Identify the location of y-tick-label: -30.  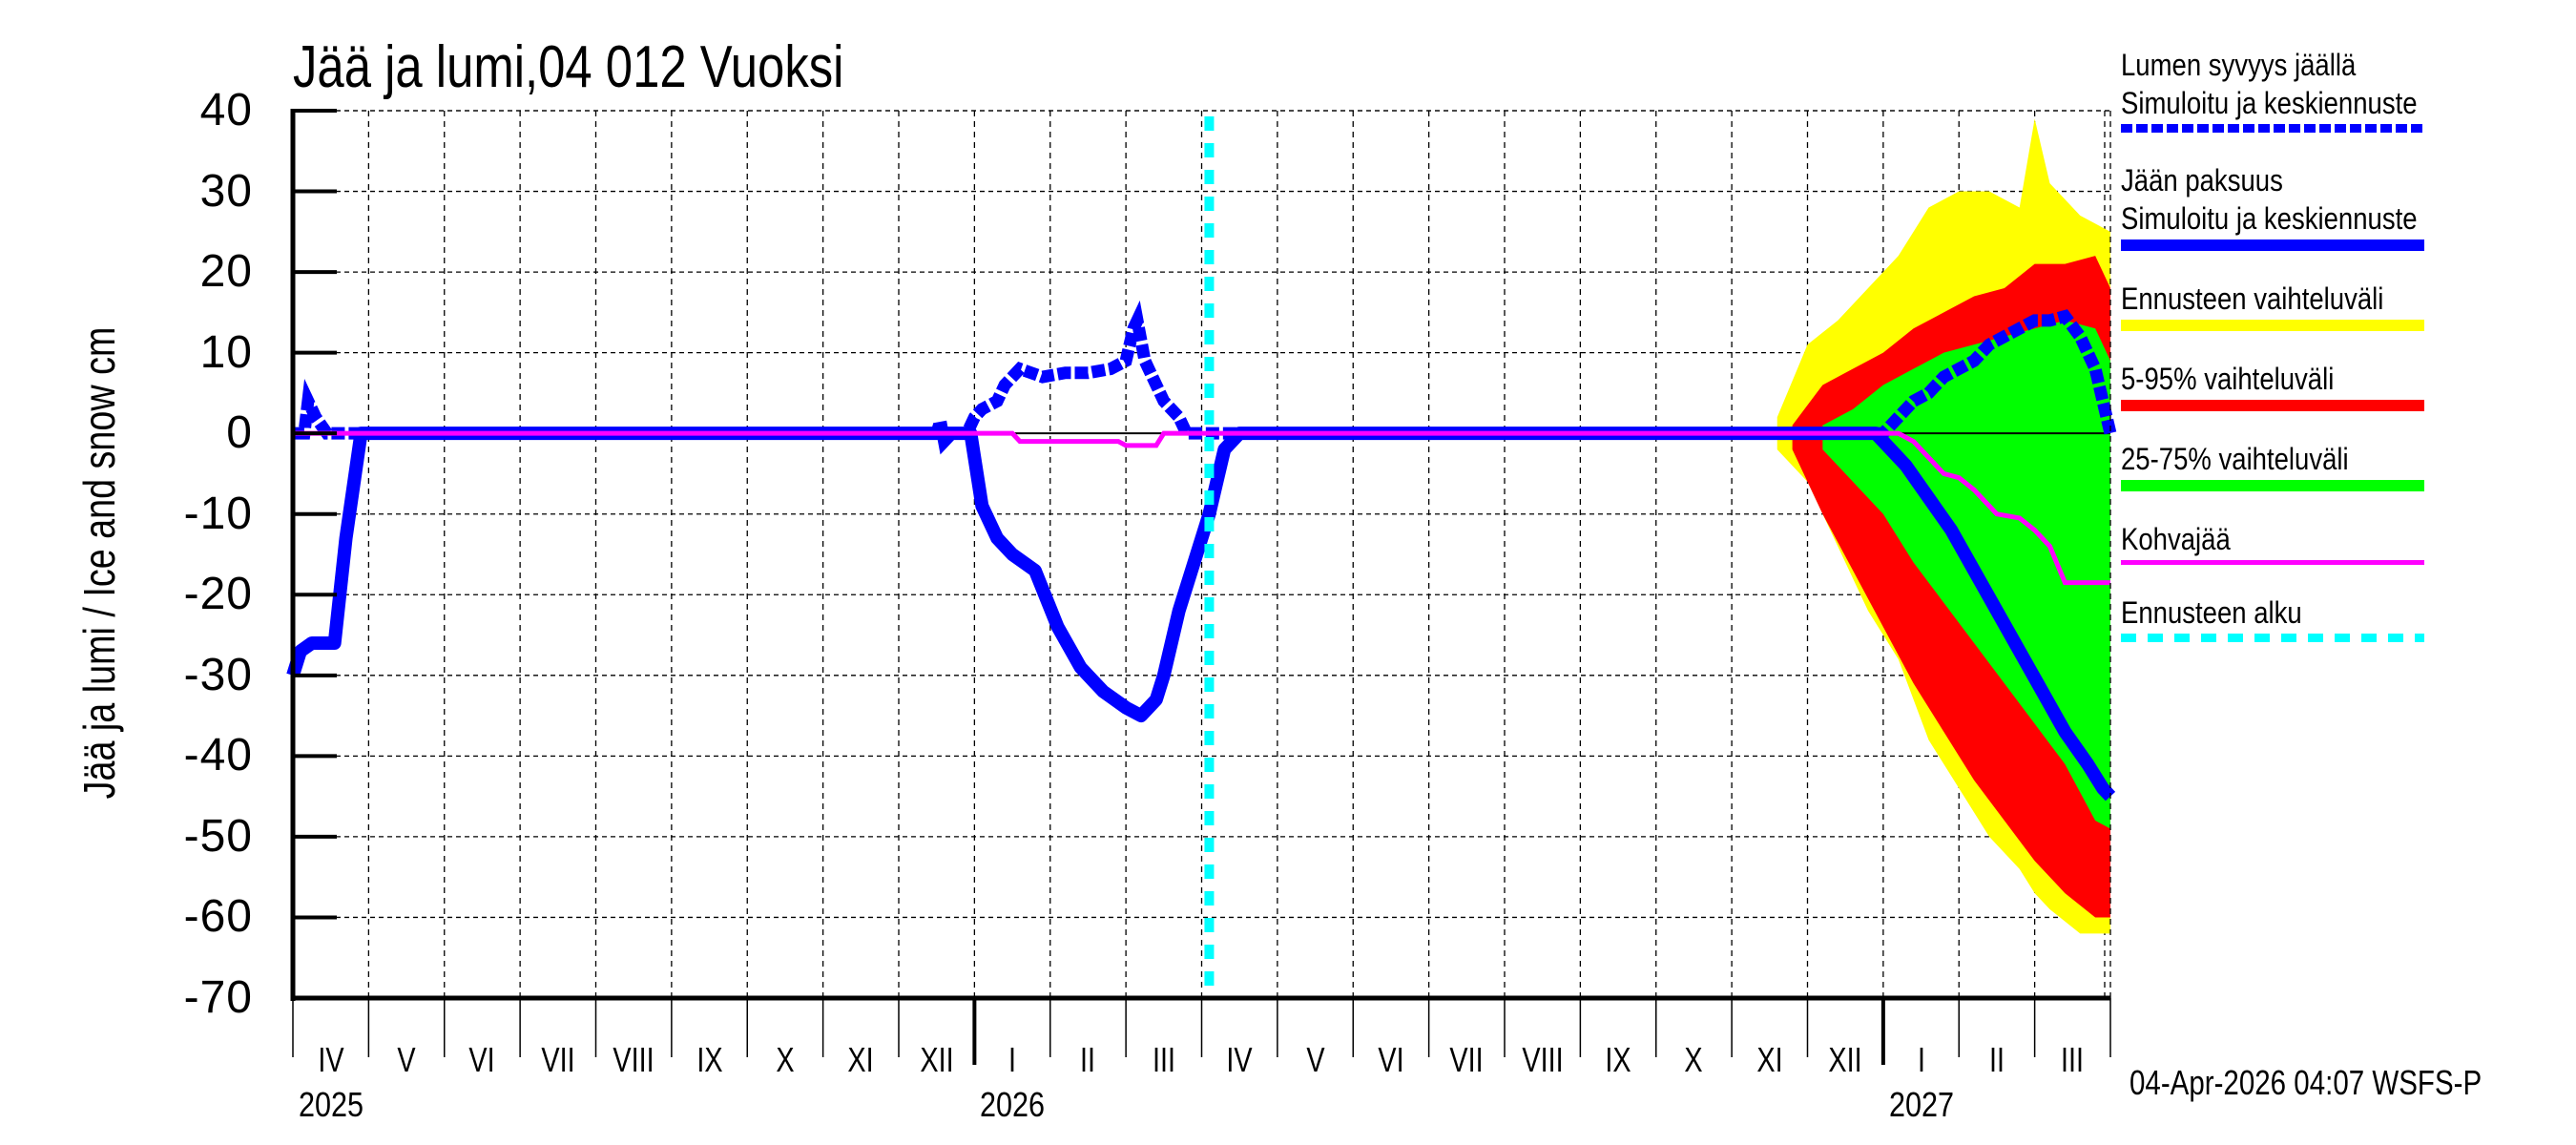
(218, 674).